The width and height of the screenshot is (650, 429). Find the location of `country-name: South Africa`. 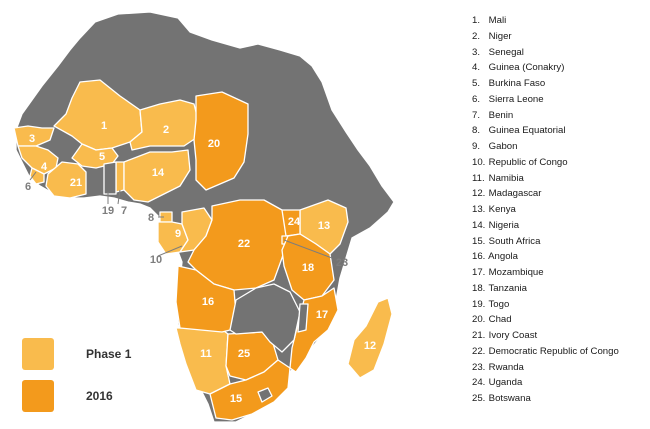

country-name: South Africa is located at coordinates (514, 241).